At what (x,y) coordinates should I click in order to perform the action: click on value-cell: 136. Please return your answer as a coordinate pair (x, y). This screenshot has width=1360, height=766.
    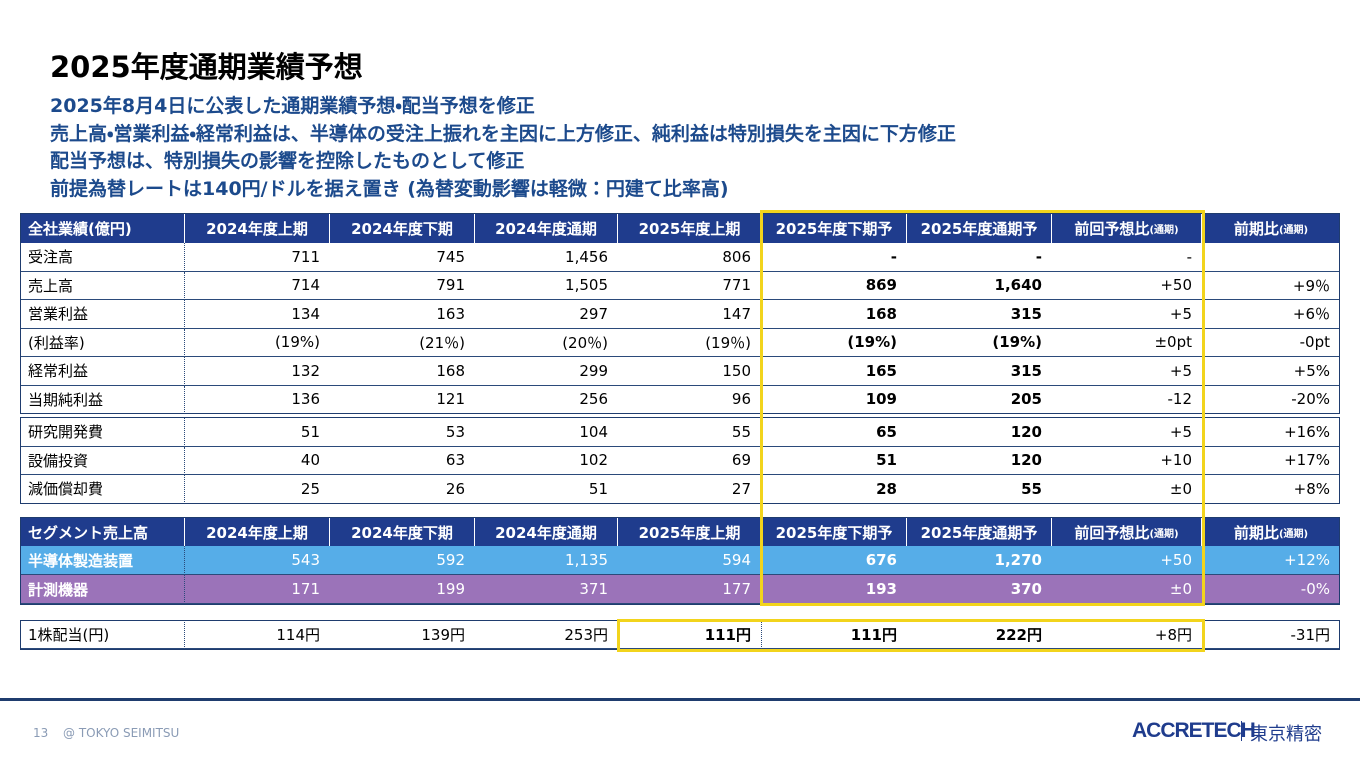
    Looking at the image, I should click on (257, 400).